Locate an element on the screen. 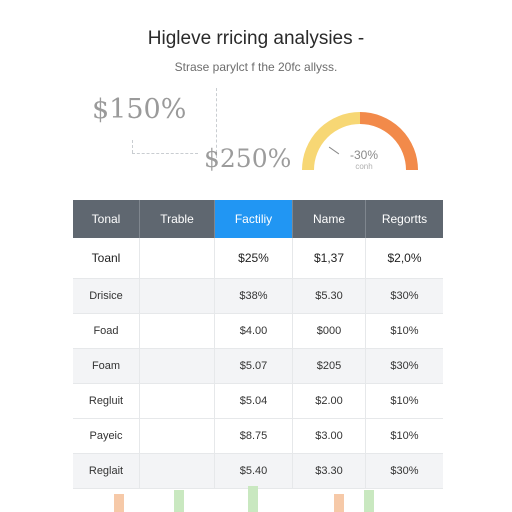 This screenshot has height=512, width=512. gauge-arc is located at coordinates (360, 141).